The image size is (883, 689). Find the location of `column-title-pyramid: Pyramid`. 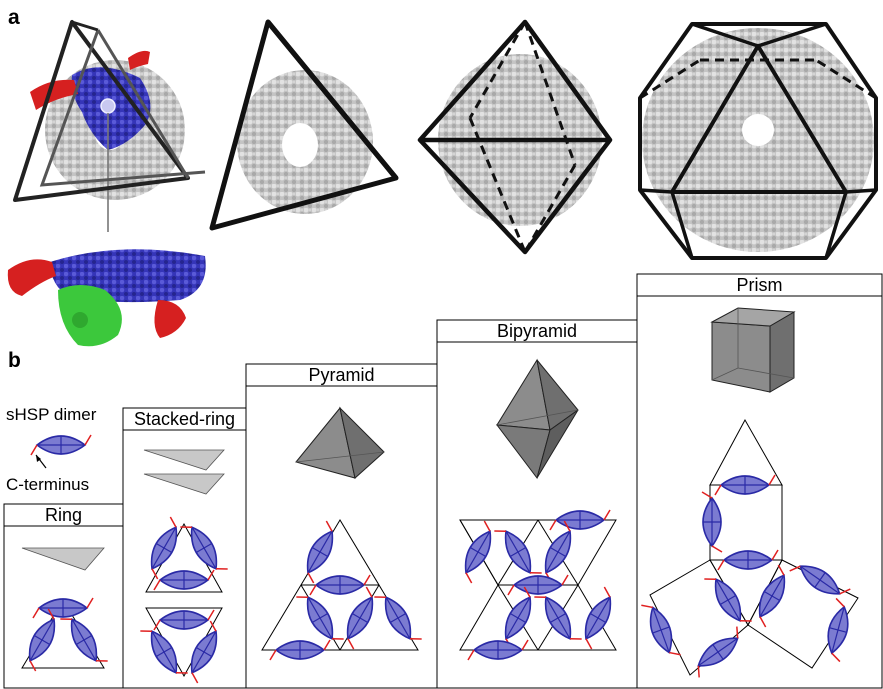

column-title-pyramid: Pyramid is located at coordinates (341, 375).